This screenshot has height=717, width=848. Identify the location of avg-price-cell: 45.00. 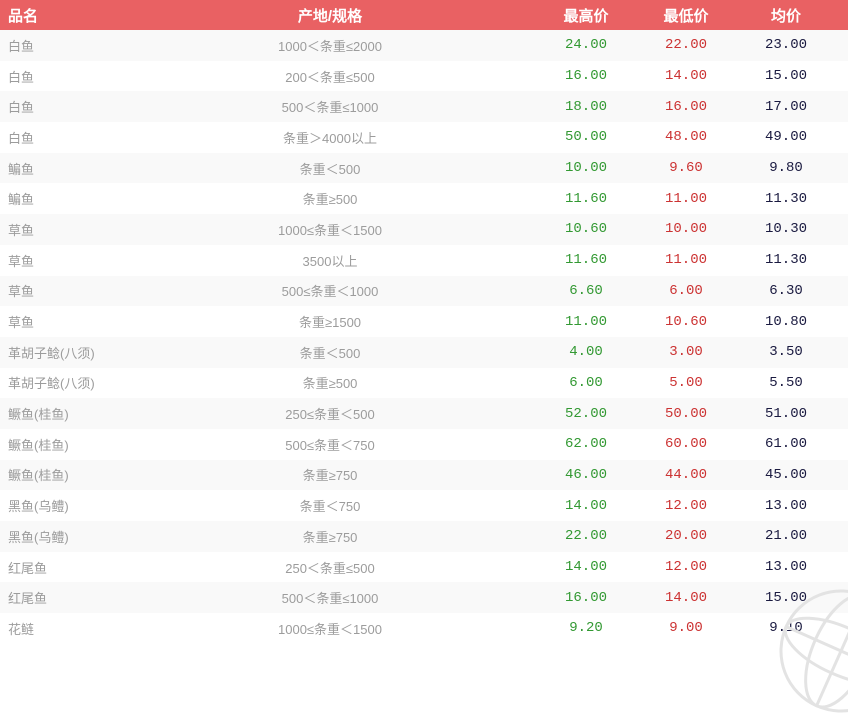
(785, 474).